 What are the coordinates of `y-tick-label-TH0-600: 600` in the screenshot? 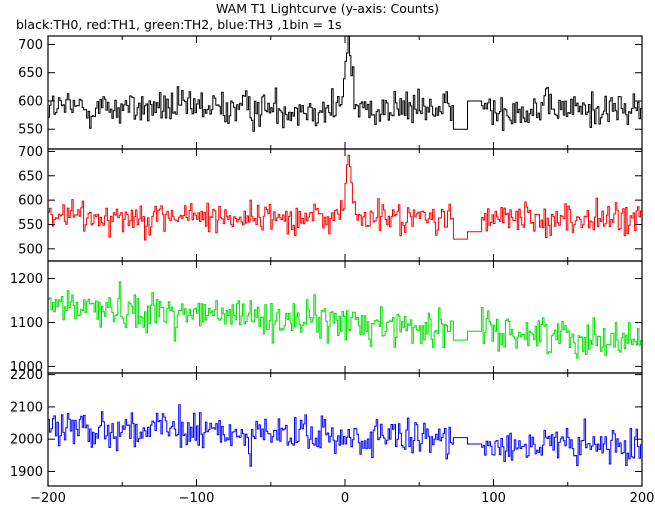 It's located at (30, 101).